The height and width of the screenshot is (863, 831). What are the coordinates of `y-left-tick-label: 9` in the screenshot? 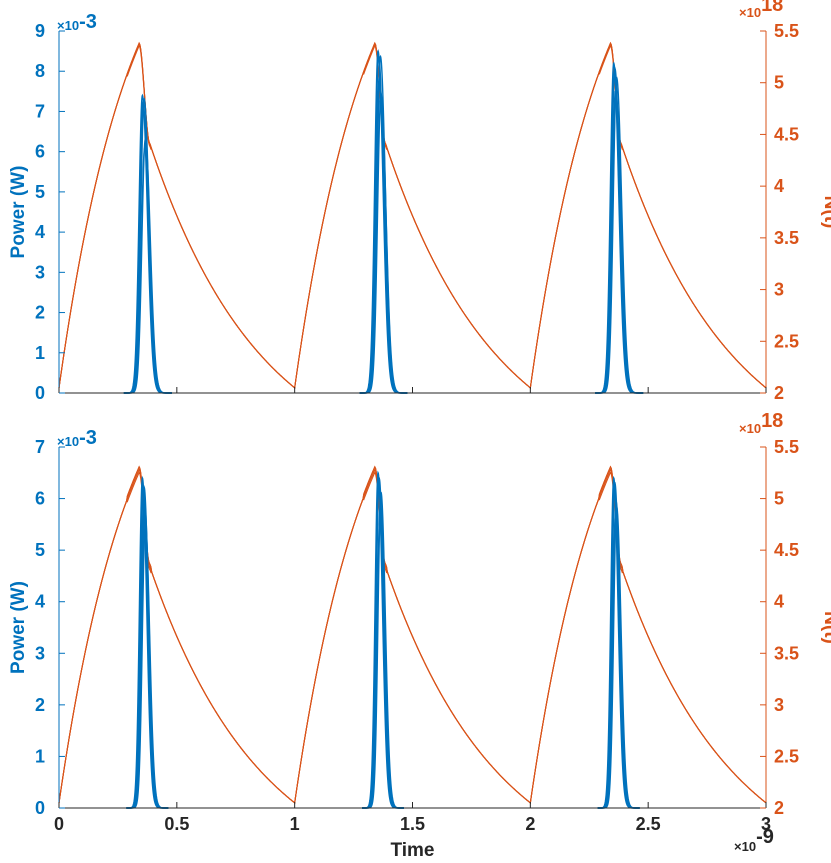 It's located at (40, 31).